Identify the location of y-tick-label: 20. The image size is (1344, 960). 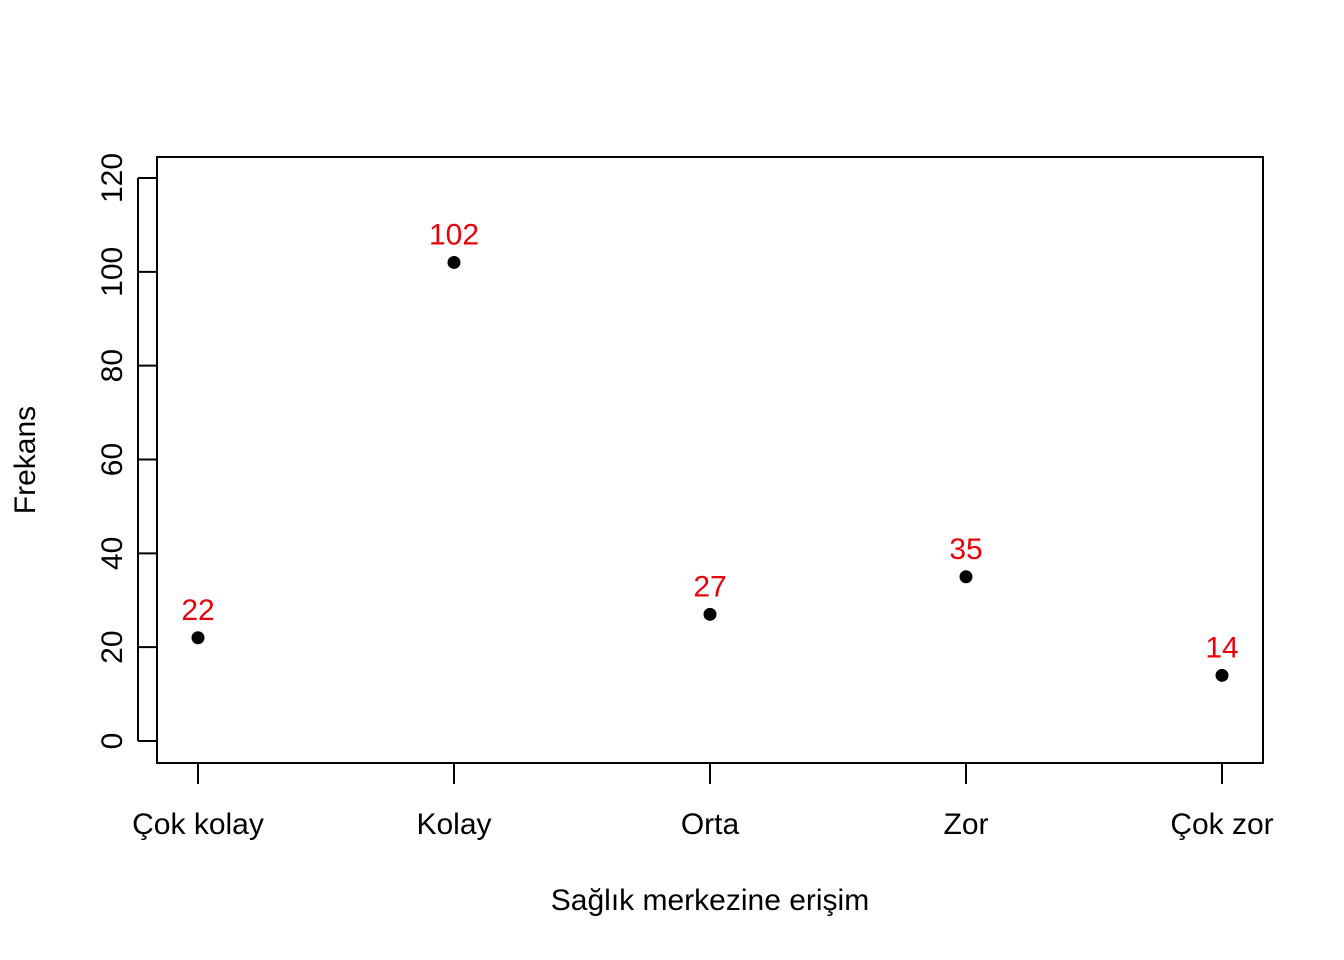
(112, 646).